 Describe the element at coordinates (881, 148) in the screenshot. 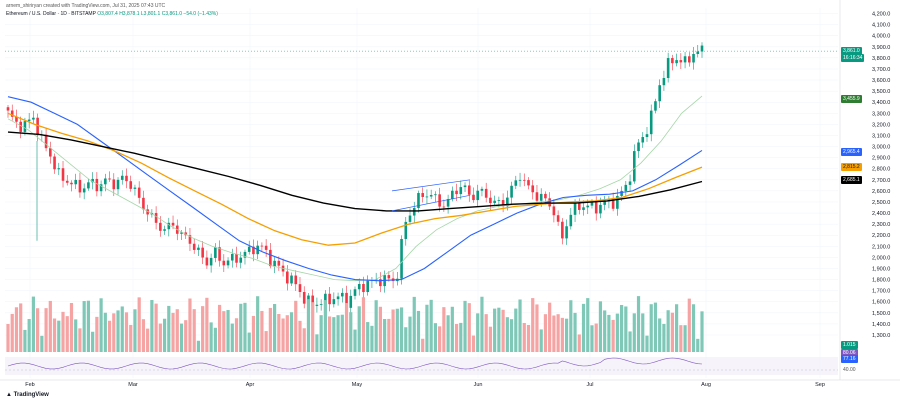

I see `y-tick-label: 3,000.0` at that location.